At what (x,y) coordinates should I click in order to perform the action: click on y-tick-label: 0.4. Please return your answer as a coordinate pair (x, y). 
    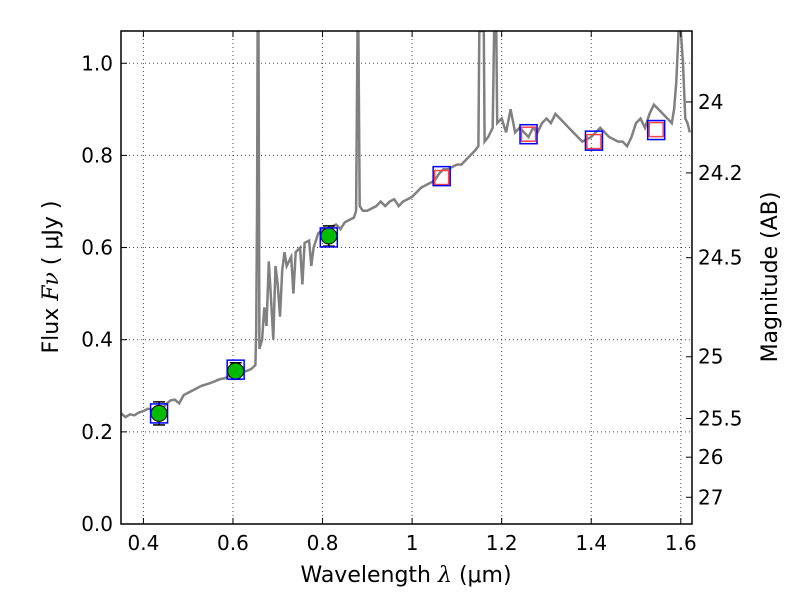
    Looking at the image, I should click on (97, 340).